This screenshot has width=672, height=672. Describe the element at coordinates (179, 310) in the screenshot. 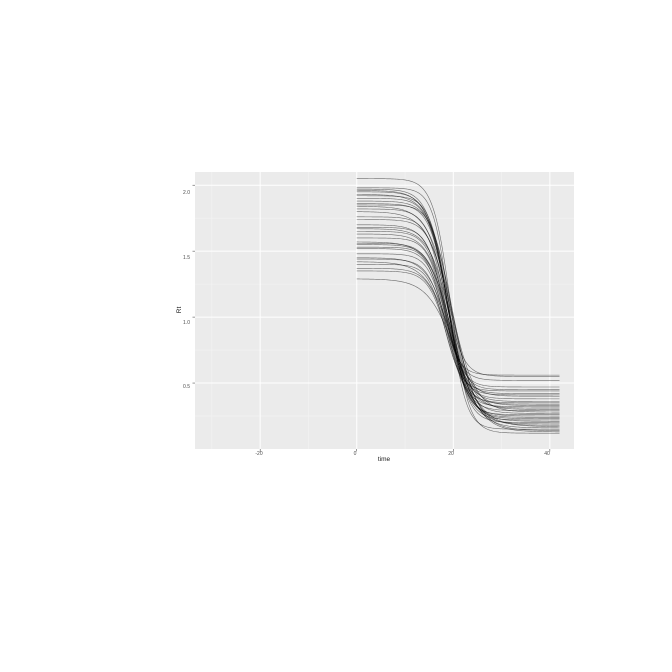

I see `y-axis-title: Rt` at that location.